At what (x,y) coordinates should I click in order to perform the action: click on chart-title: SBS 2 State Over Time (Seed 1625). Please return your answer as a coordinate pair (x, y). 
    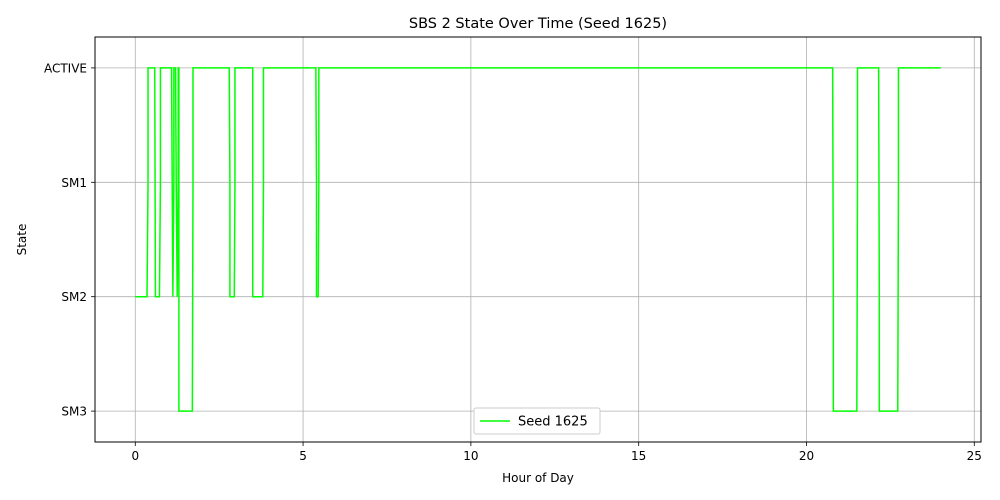
    Looking at the image, I should click on (538, 24).